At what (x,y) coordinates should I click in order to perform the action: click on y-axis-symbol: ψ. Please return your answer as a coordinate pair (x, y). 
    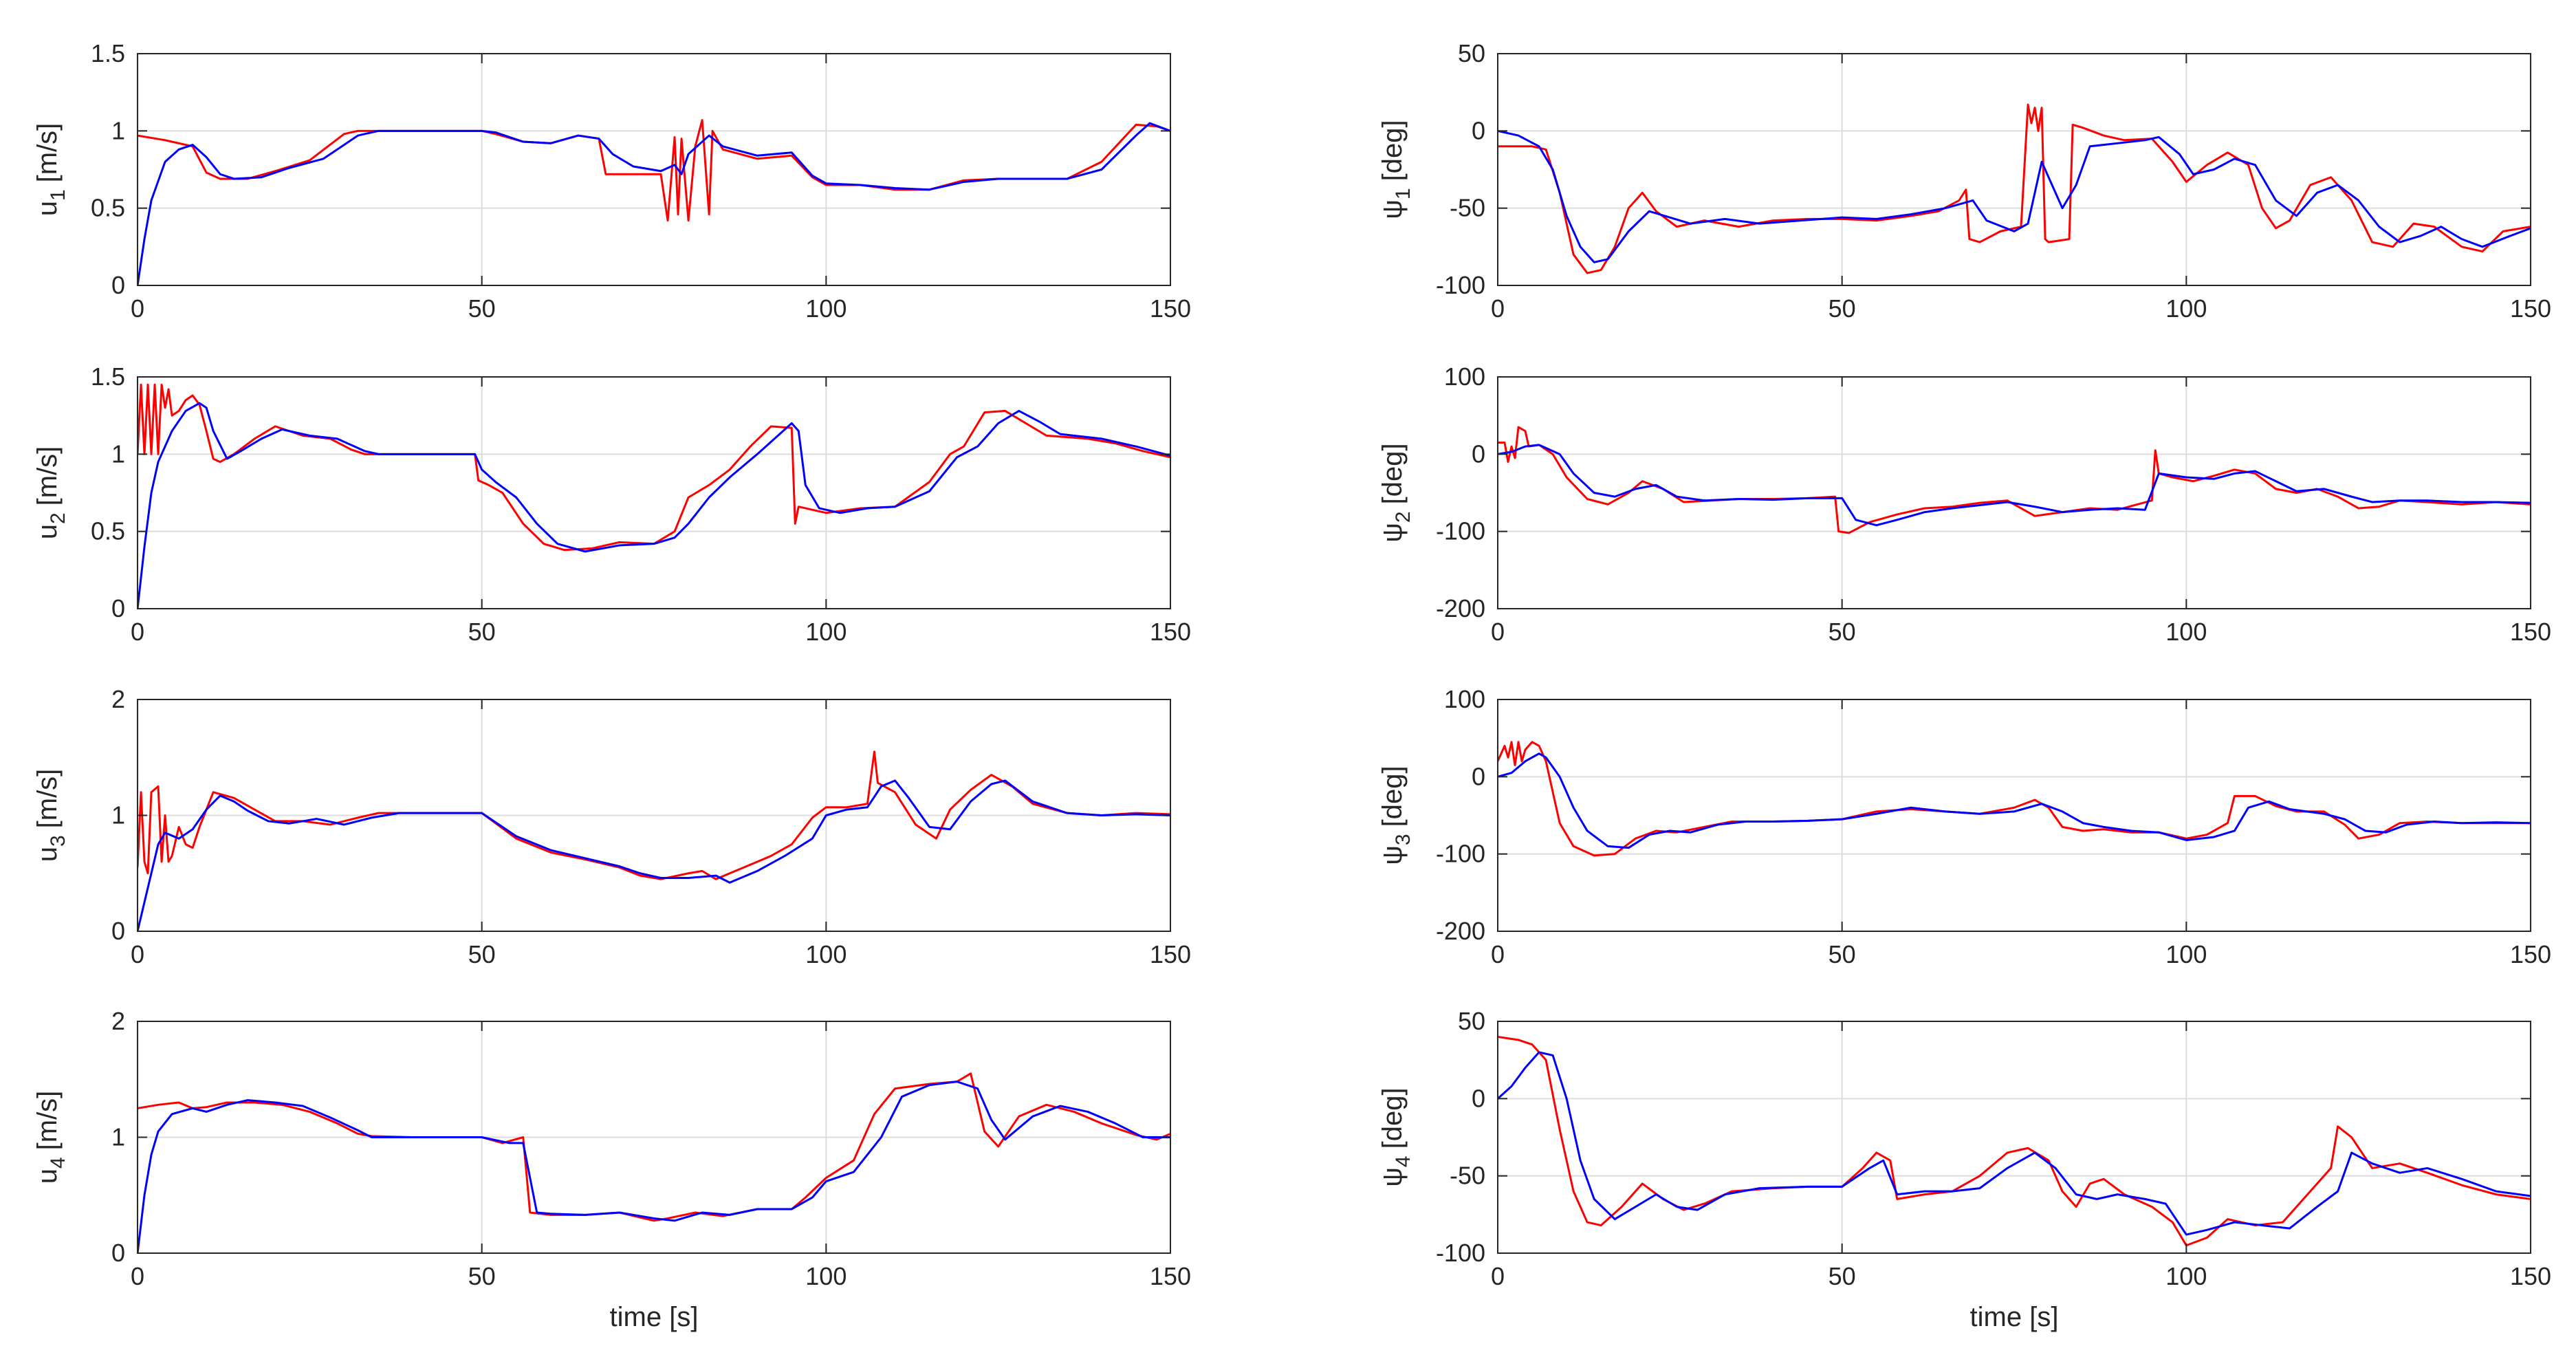
    Looking at the image, I should click on (1392, 1177).